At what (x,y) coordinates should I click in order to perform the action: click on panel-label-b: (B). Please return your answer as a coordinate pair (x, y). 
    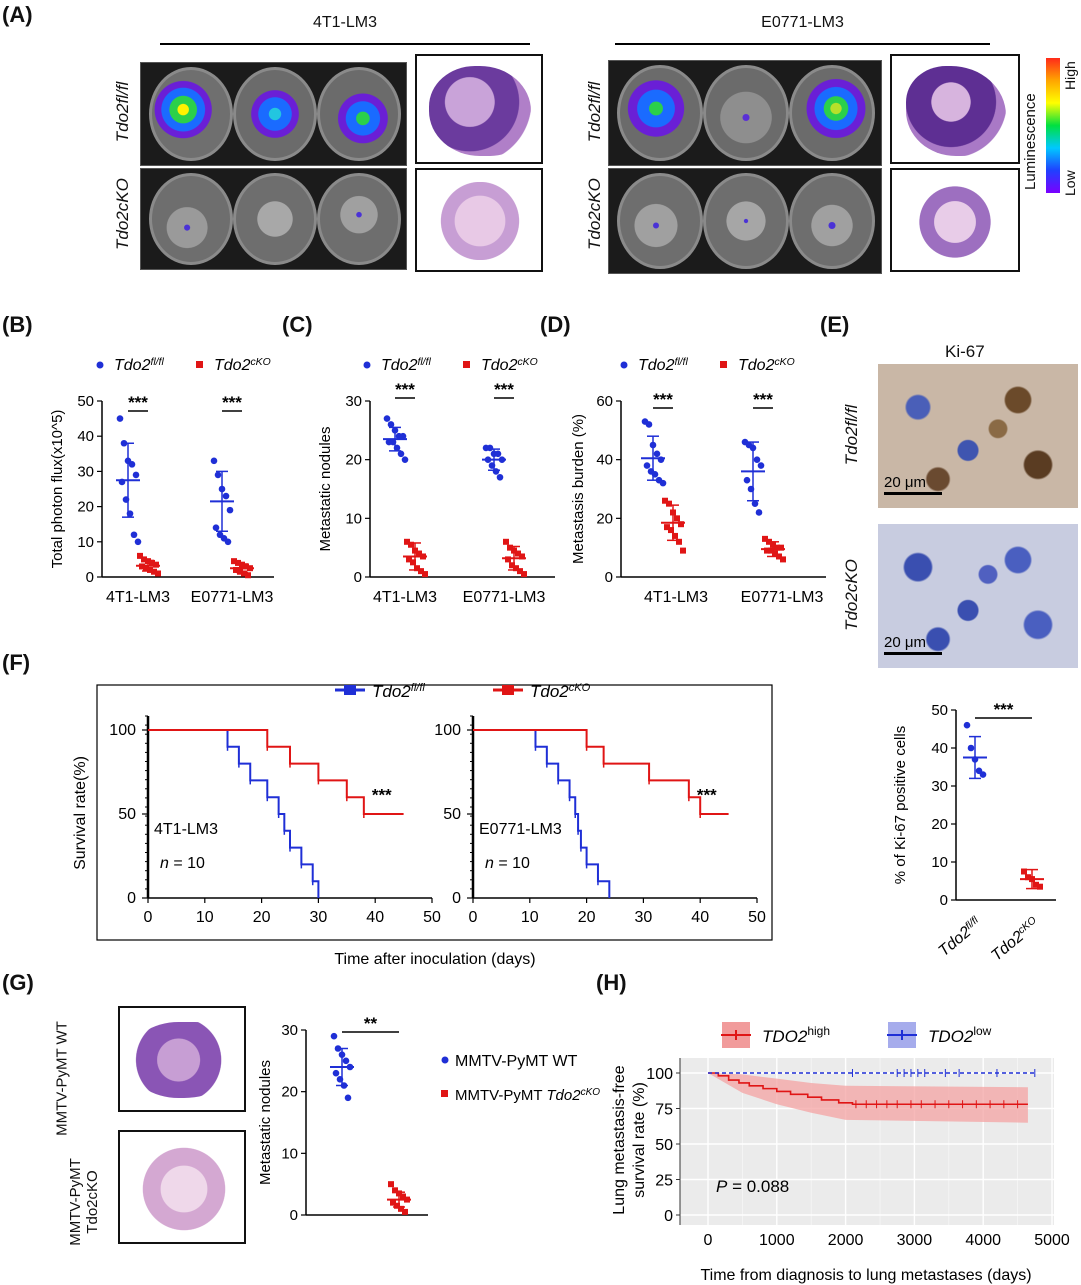
    Looking at the image, I should click on (17, 324).